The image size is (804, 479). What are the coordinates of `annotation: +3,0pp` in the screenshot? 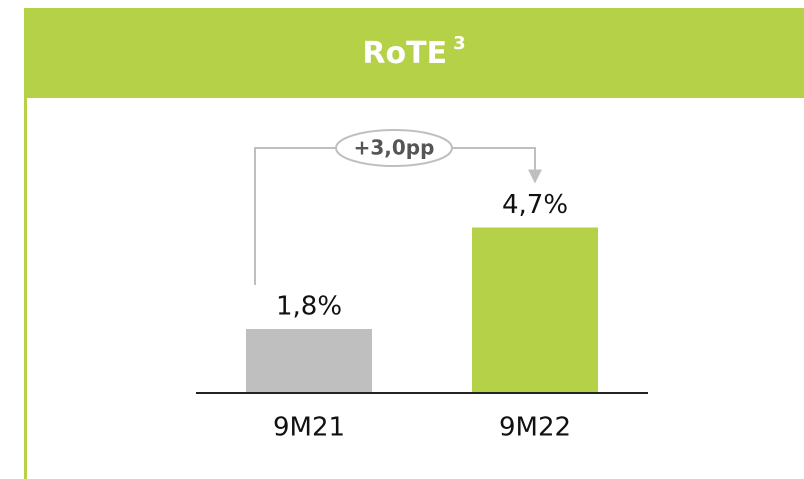 It's located at (394, 148).